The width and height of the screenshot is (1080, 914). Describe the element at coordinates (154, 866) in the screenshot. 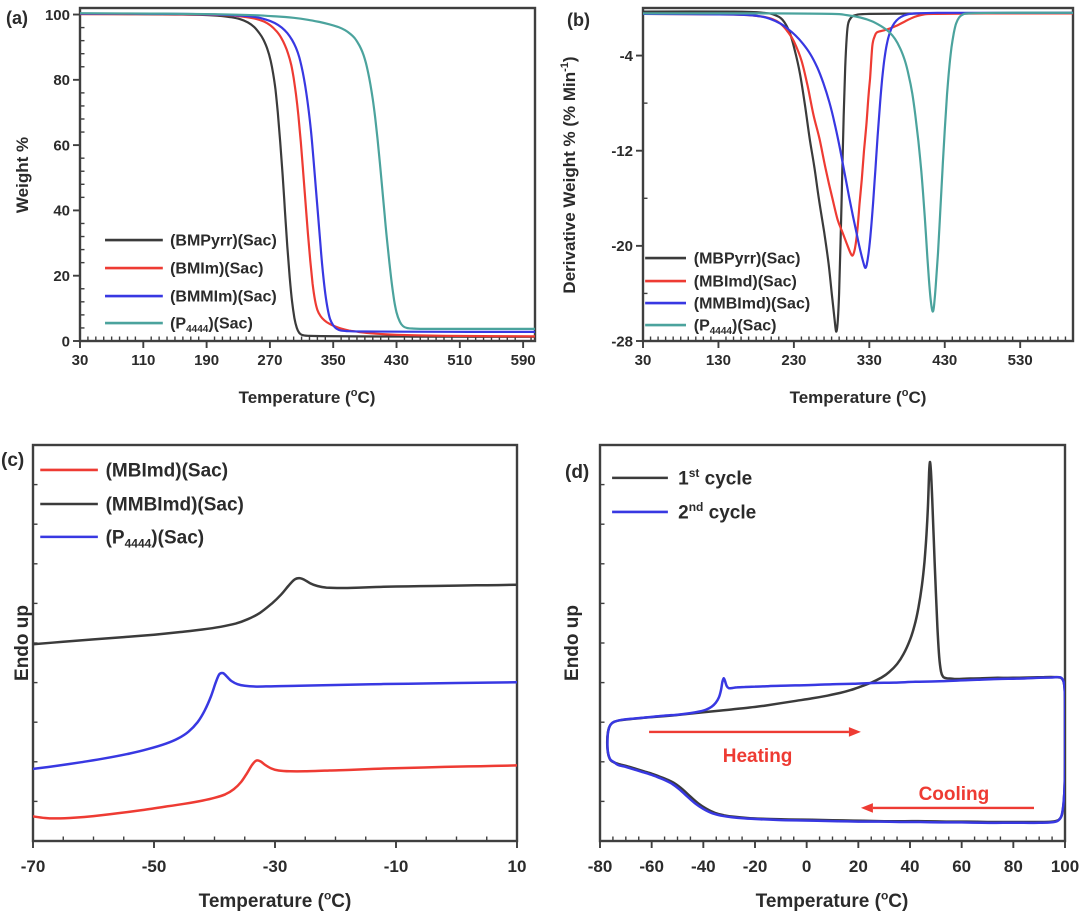

I see `x-tick-label: -50` at that location.